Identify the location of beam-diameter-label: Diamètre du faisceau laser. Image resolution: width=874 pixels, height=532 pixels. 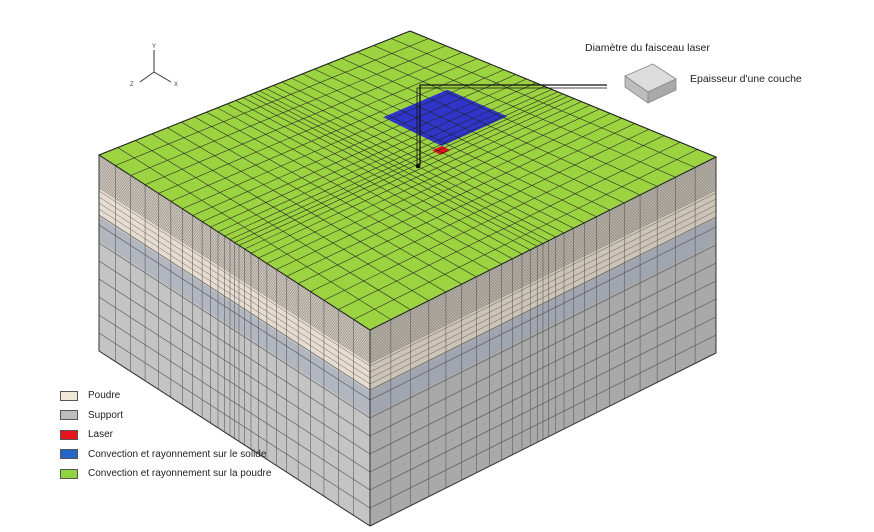
(647, 48).